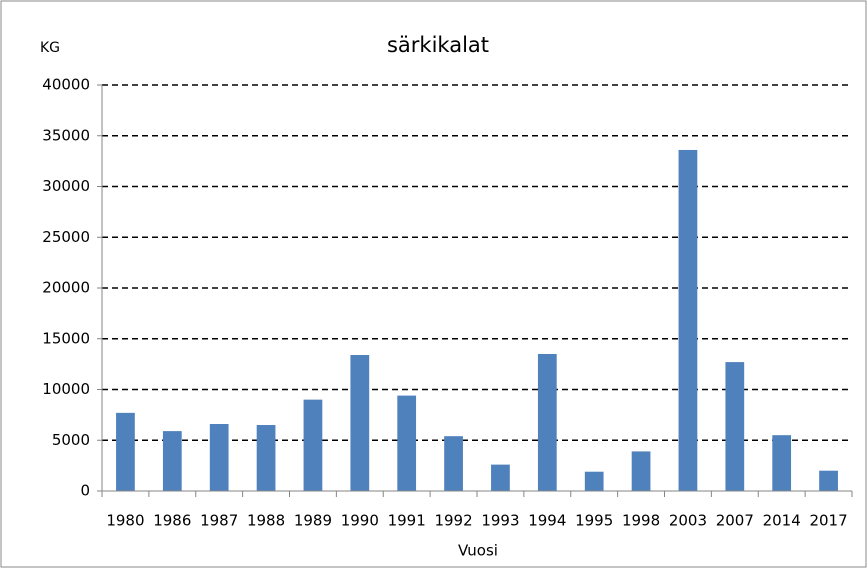 The image size is (868, 569). What do you see at coordinates (500, 521) in the screenshot?
I see `x-tick-label: 1993` at bounding box center [500, 521].